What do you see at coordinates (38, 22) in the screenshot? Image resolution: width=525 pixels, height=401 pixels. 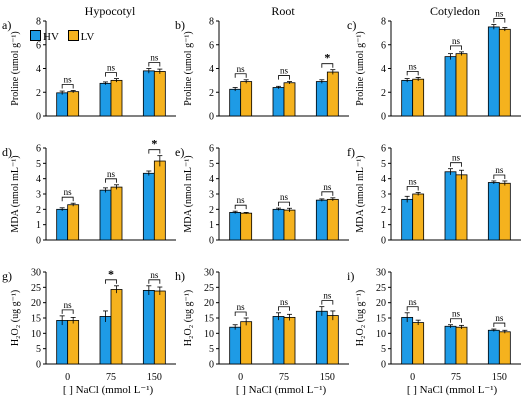 I see `y-tick-label: 8` at bounding box center [38, 22].